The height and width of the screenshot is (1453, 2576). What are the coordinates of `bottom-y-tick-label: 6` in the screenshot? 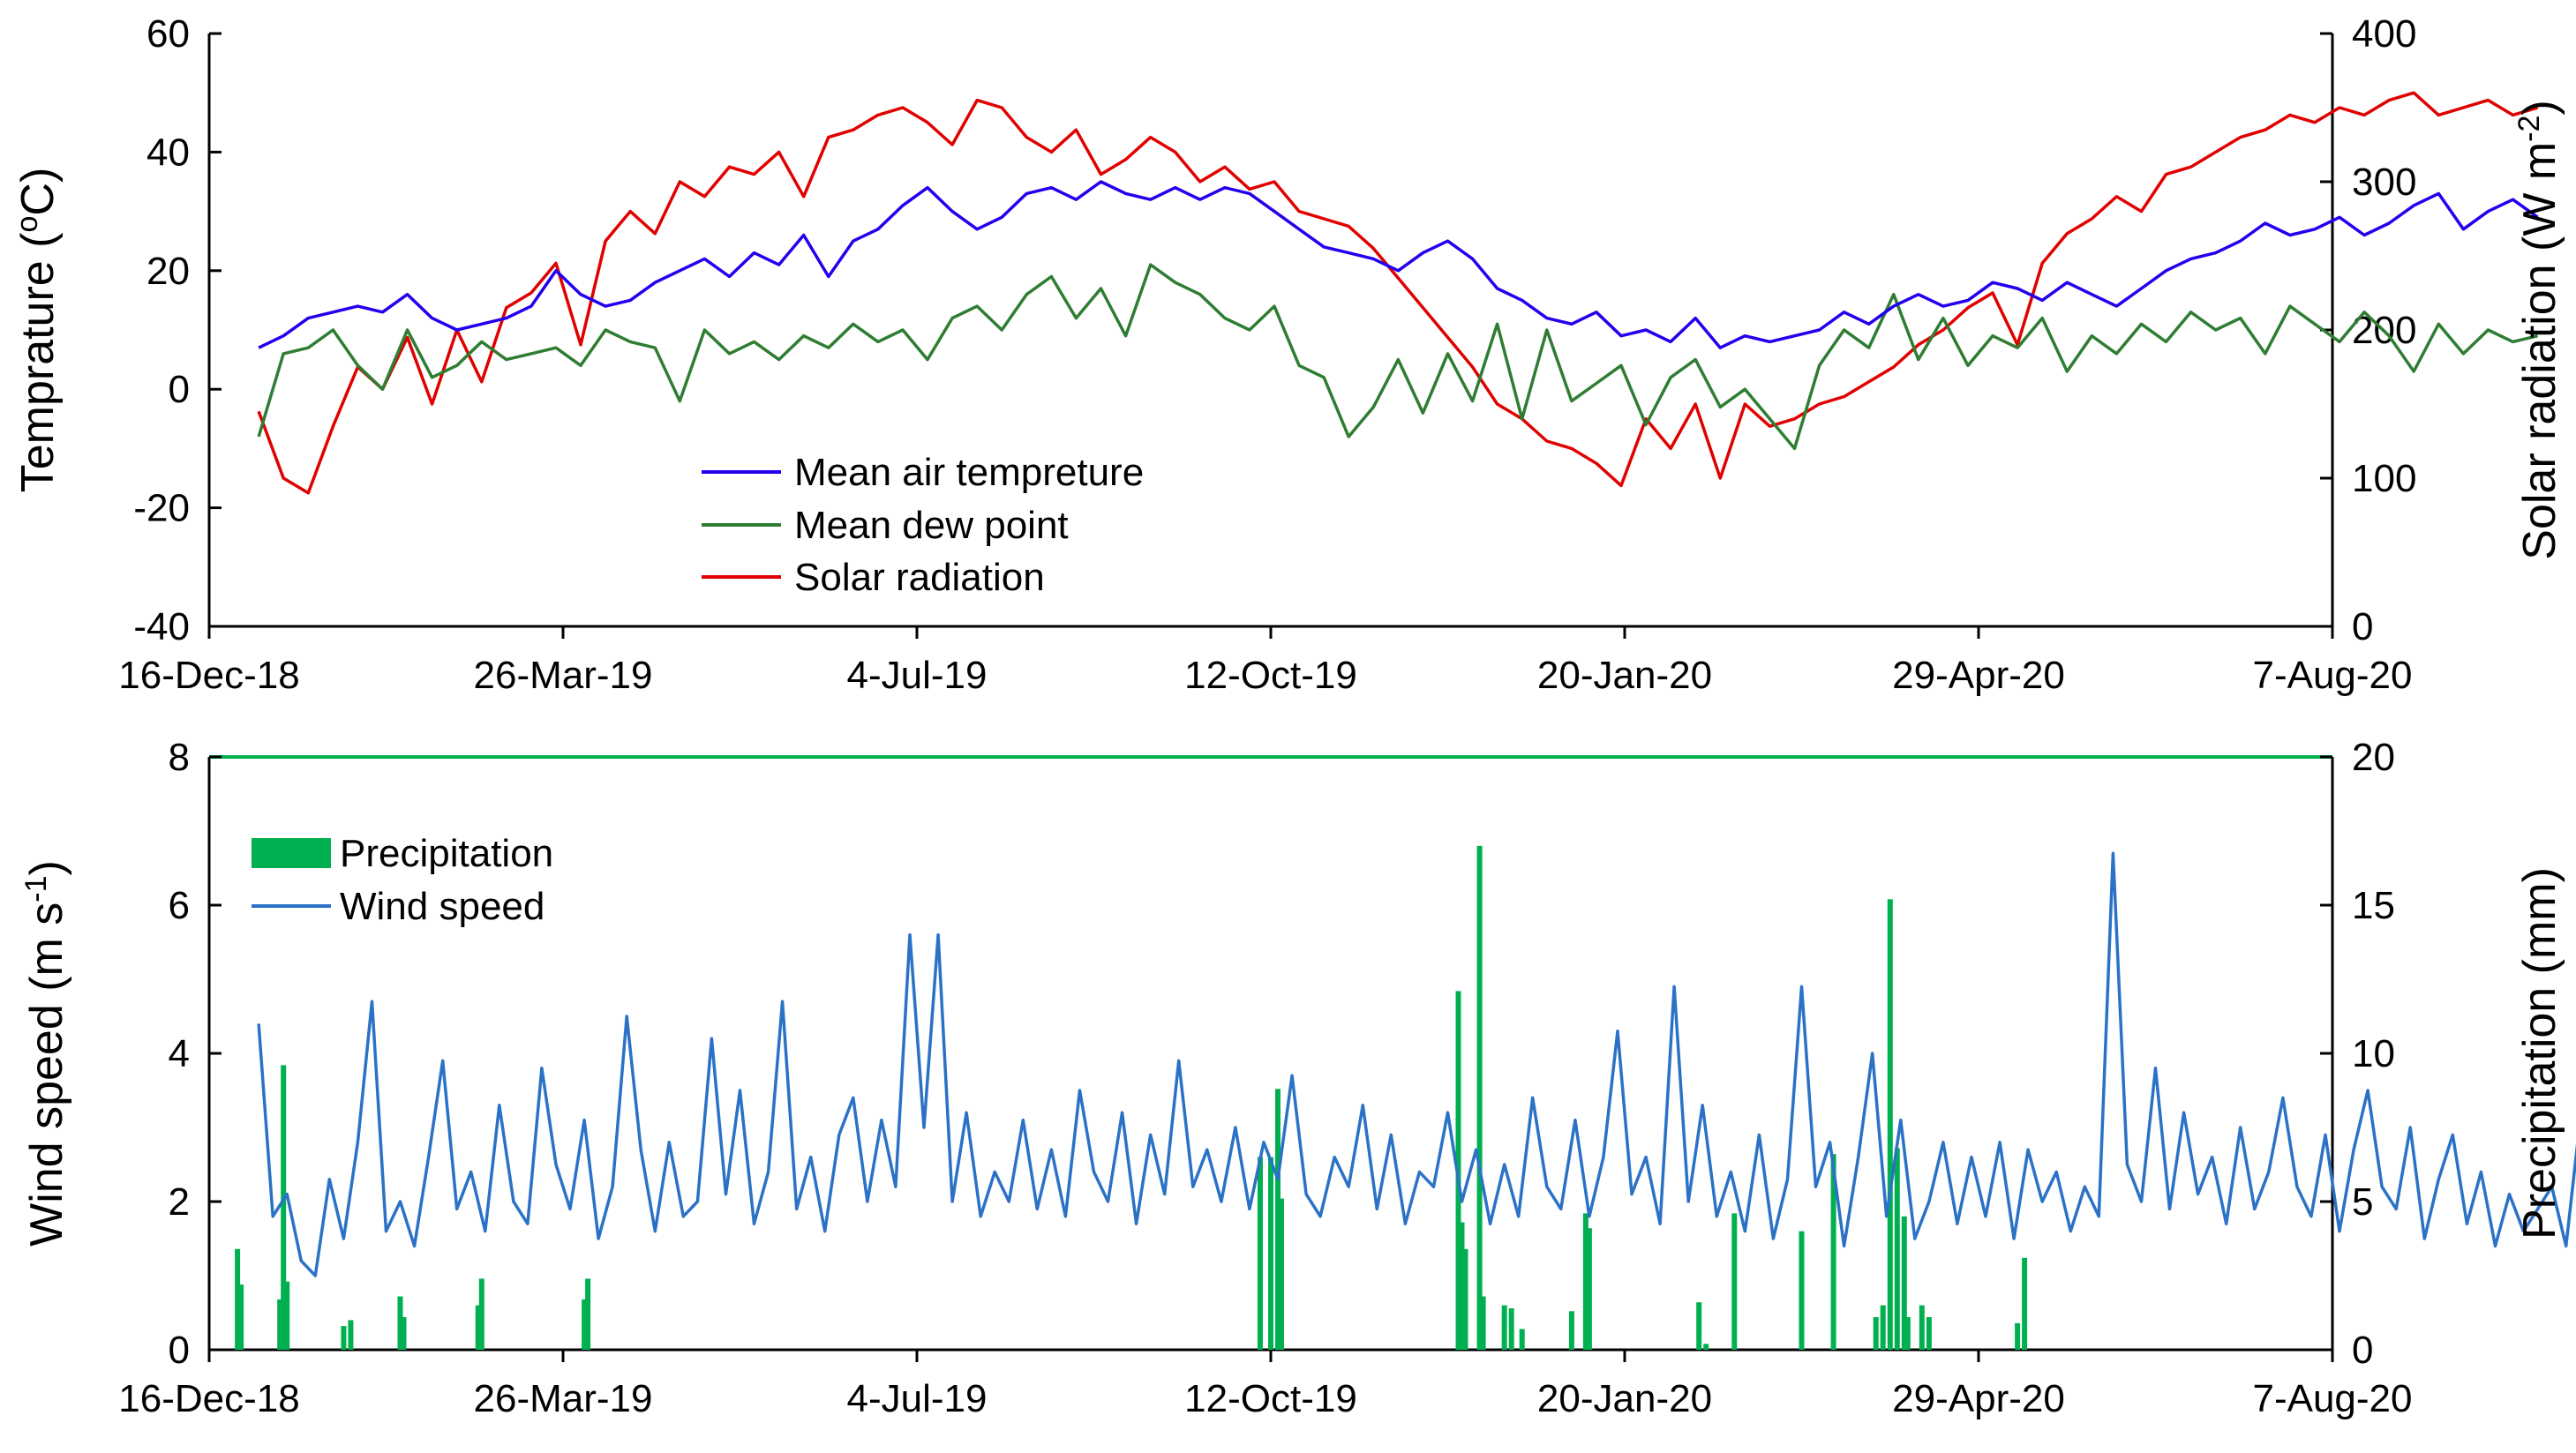 It's located at (179, 905).